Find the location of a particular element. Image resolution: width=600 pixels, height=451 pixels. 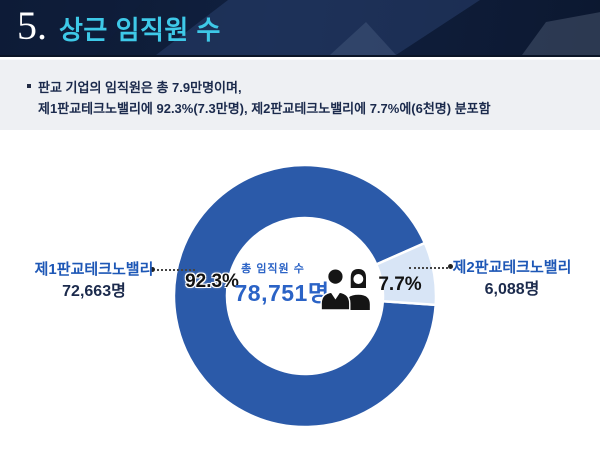

two-people-icon is located at coordinates (345, 289).